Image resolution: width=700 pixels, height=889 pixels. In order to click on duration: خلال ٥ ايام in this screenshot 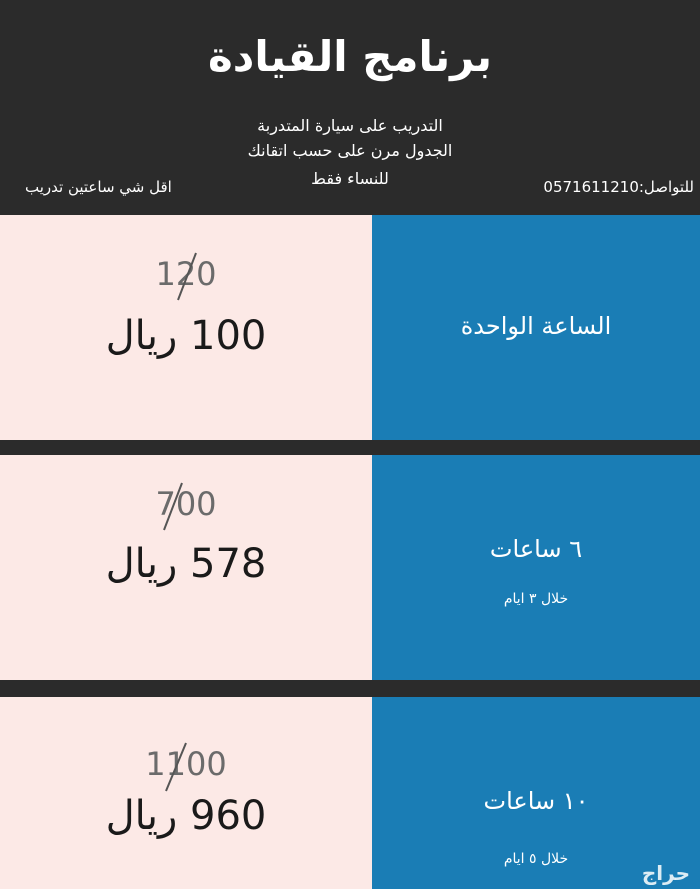, I will do `click(536, 859)`.